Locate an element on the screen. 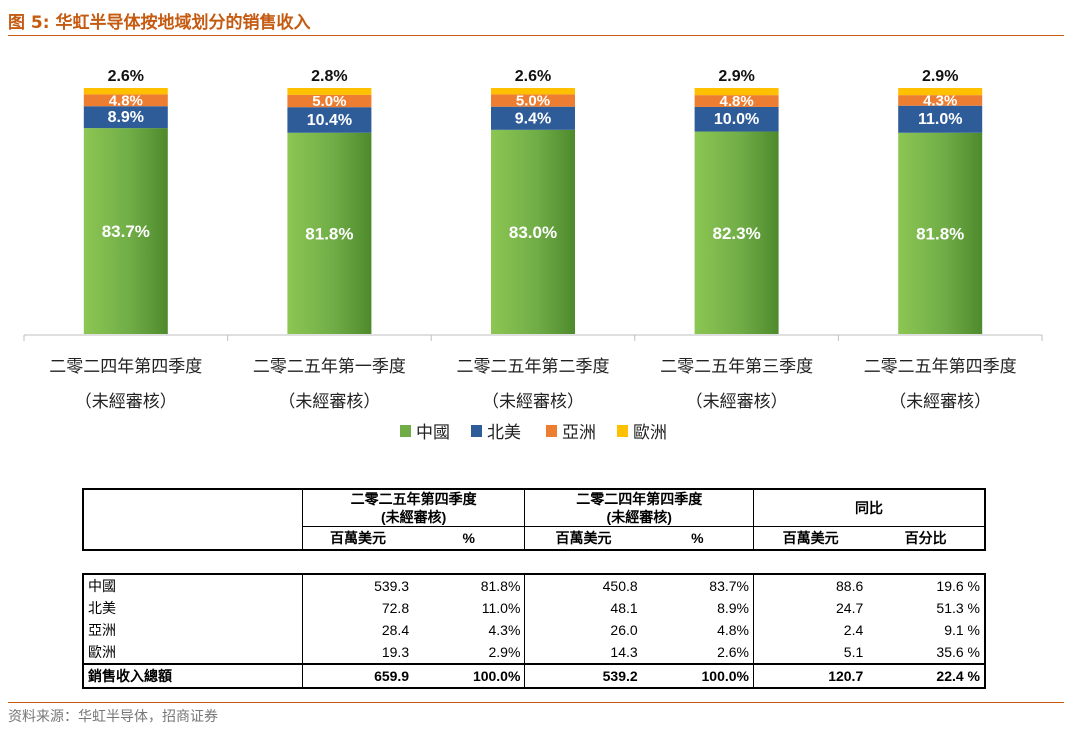 The width and height of the screenshot is (1080, 735). table-row: 中國 539.3 81.8% 450.8 83.7% 88.6 19.6 % is located at coordinates (533, 585).